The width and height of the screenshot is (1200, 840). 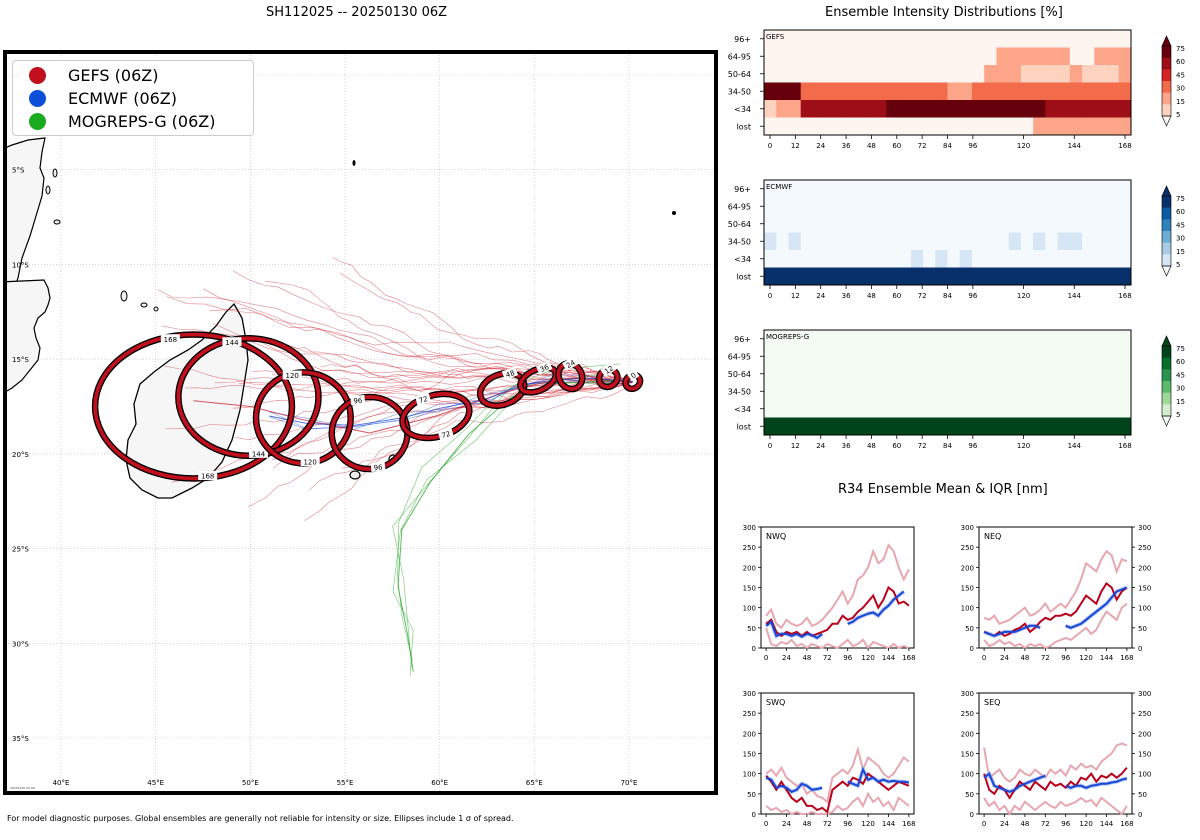 I want to click on colorbar-tick-label: 5, so click(x=1178, y=265).